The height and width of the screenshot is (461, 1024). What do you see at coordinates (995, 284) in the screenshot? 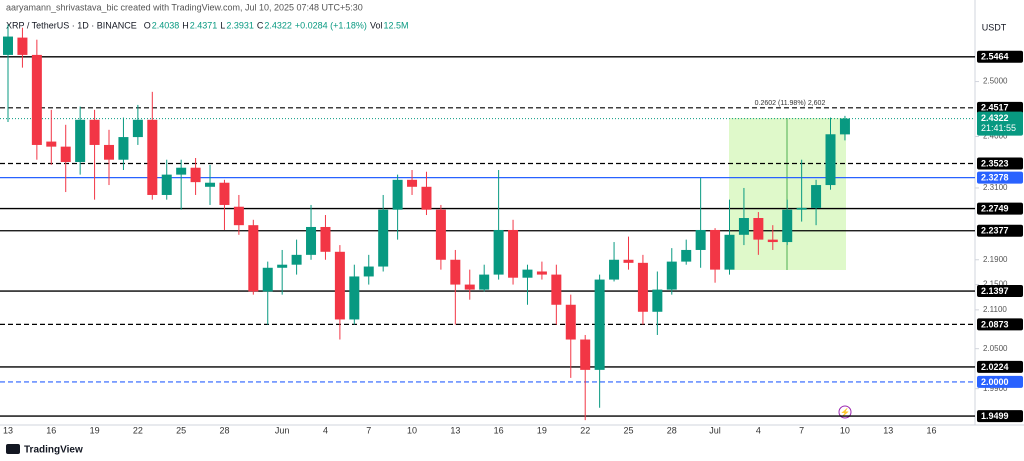
I see `y-tick-label: 2.1500` at bounding box center [995, 284].